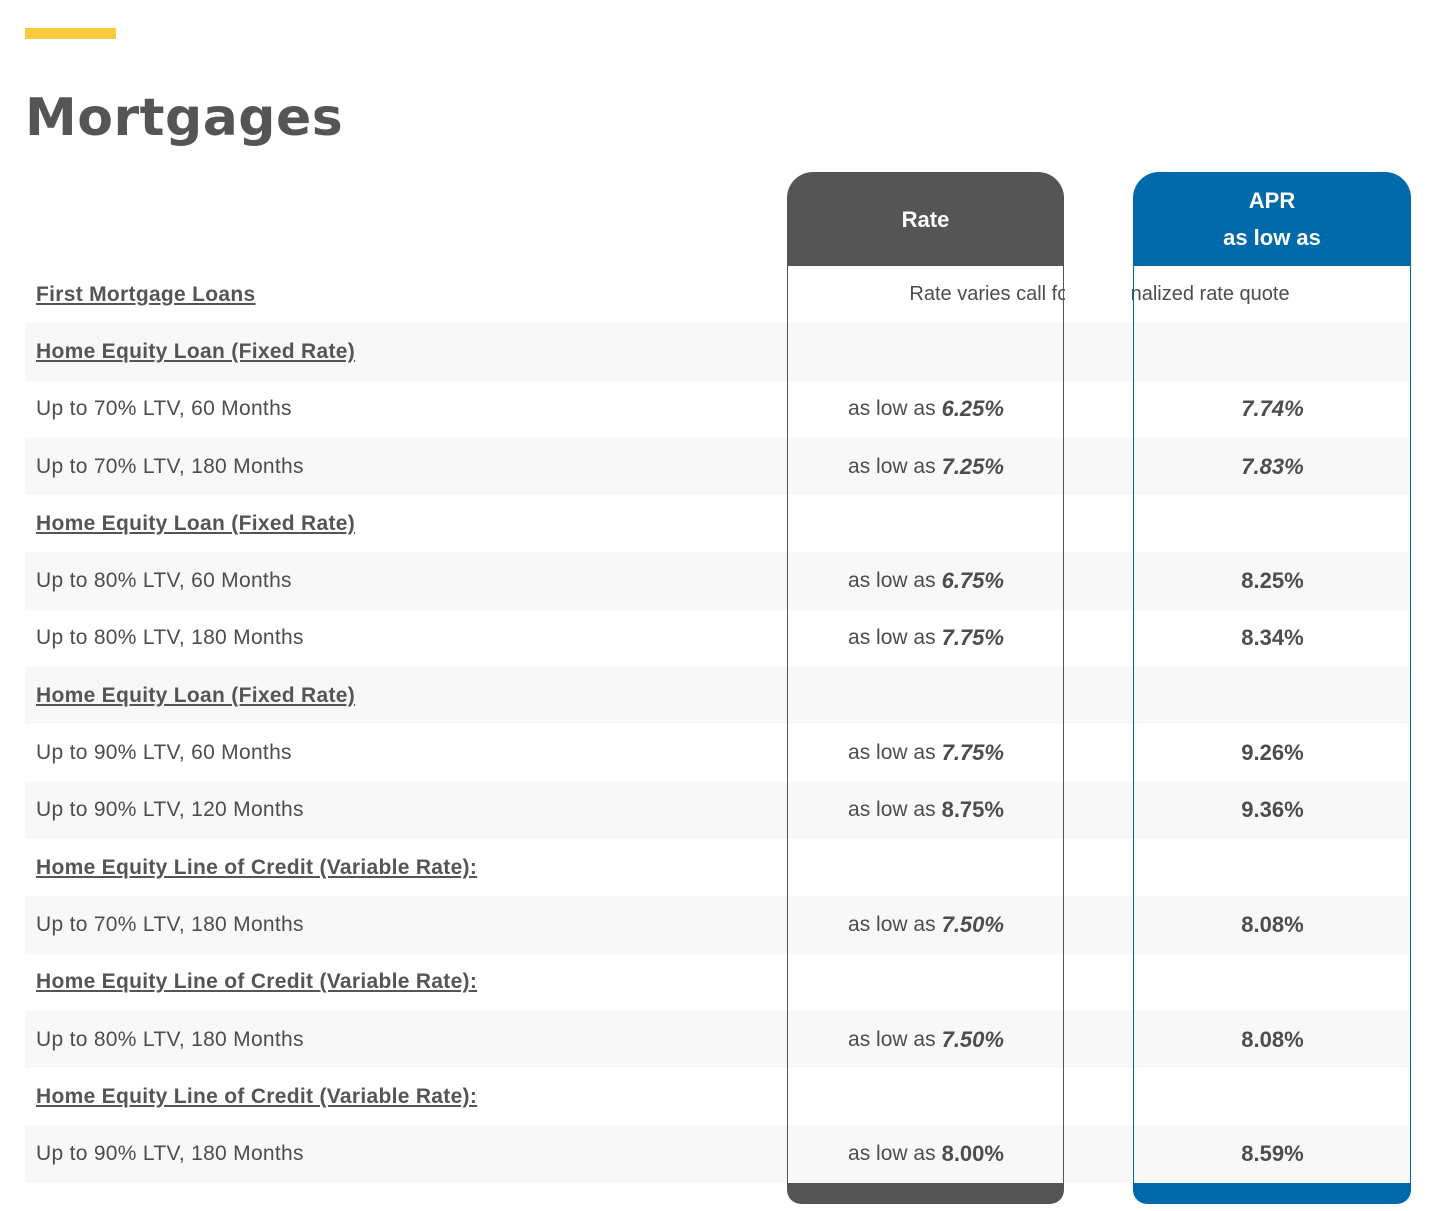  I want to click on rate-cell: as low as 8.75%, so click(926, 810).